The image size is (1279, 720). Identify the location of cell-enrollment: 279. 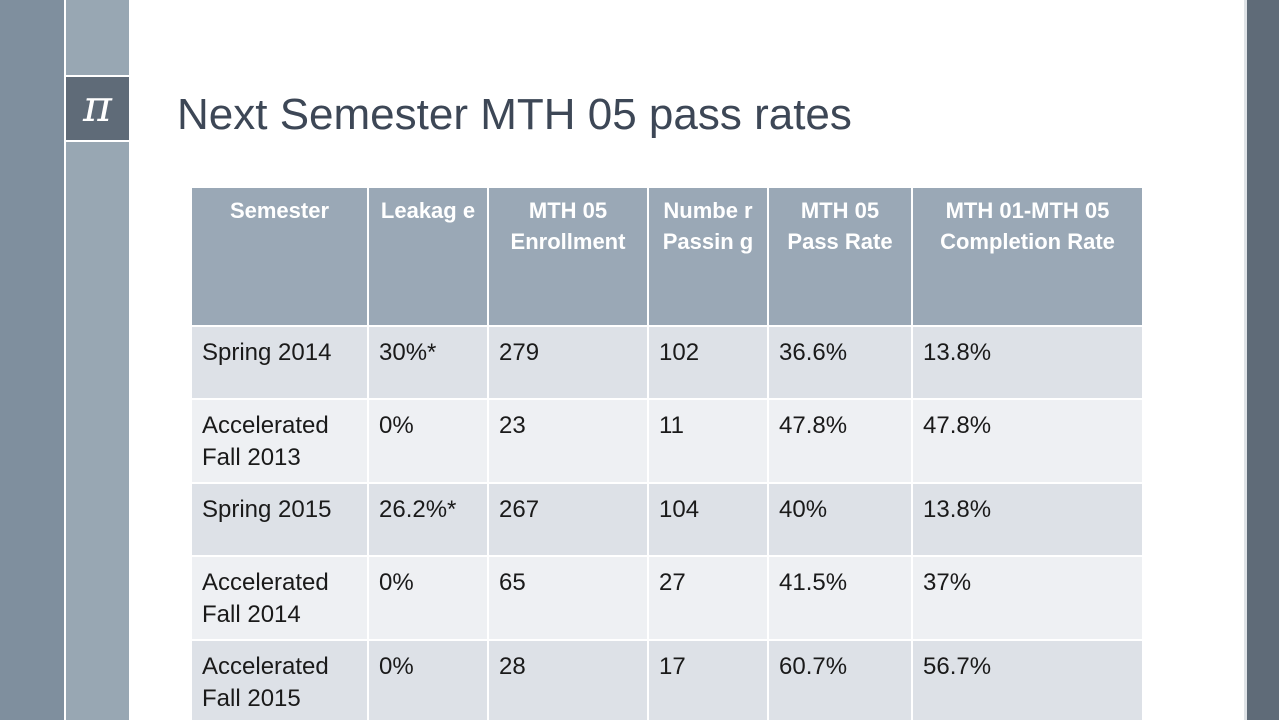
(568, 363).